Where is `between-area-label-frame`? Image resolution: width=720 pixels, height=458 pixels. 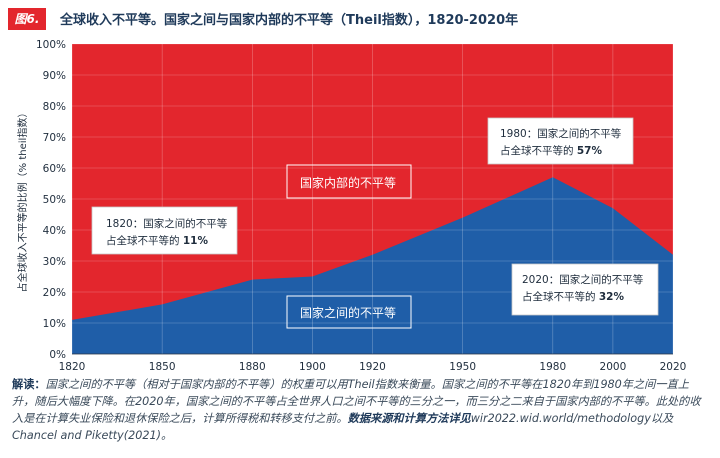 between-area-label-frame is located at coordinates (349, 312).